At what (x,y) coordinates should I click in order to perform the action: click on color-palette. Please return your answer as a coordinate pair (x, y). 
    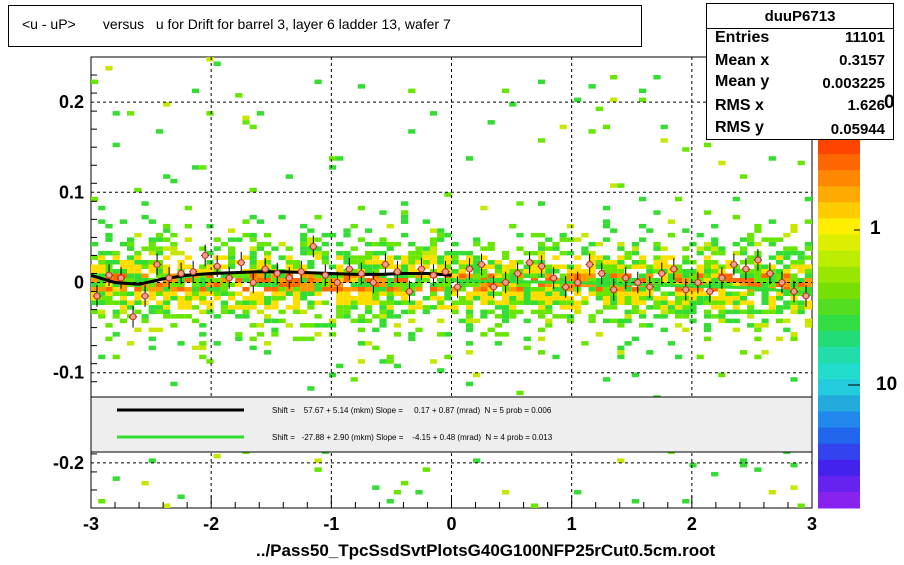
    Looking at the image, I should click on (839, 323).